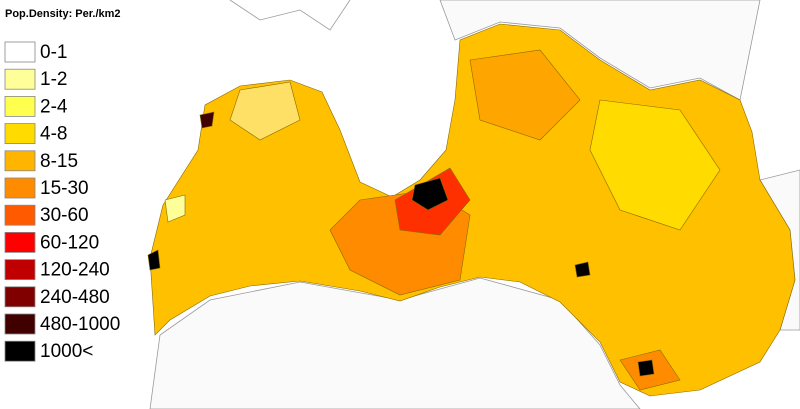  Describe the element at coordinates (63, 14) in the screenshot. I see `legend-title: Pop.Density: Per./km2` at that location.